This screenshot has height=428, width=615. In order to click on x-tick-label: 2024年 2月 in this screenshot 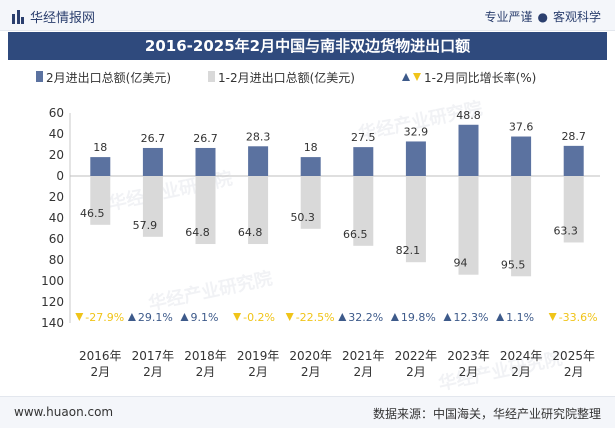, I will do `click(521, 364)`.